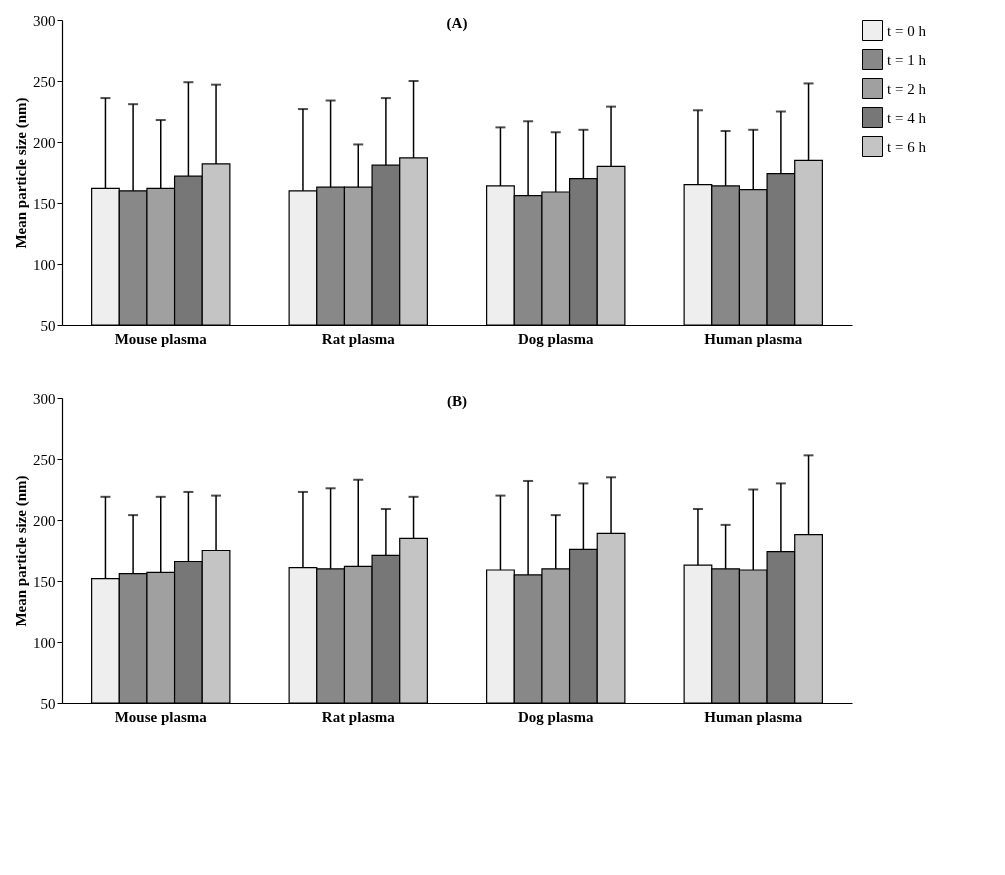 This screenshot has width=1005, height=875. What do you see at coordinates (907, 146) in the screenshot?
I see `legend-label: t = 6 h` at bounding box center [907, 146].